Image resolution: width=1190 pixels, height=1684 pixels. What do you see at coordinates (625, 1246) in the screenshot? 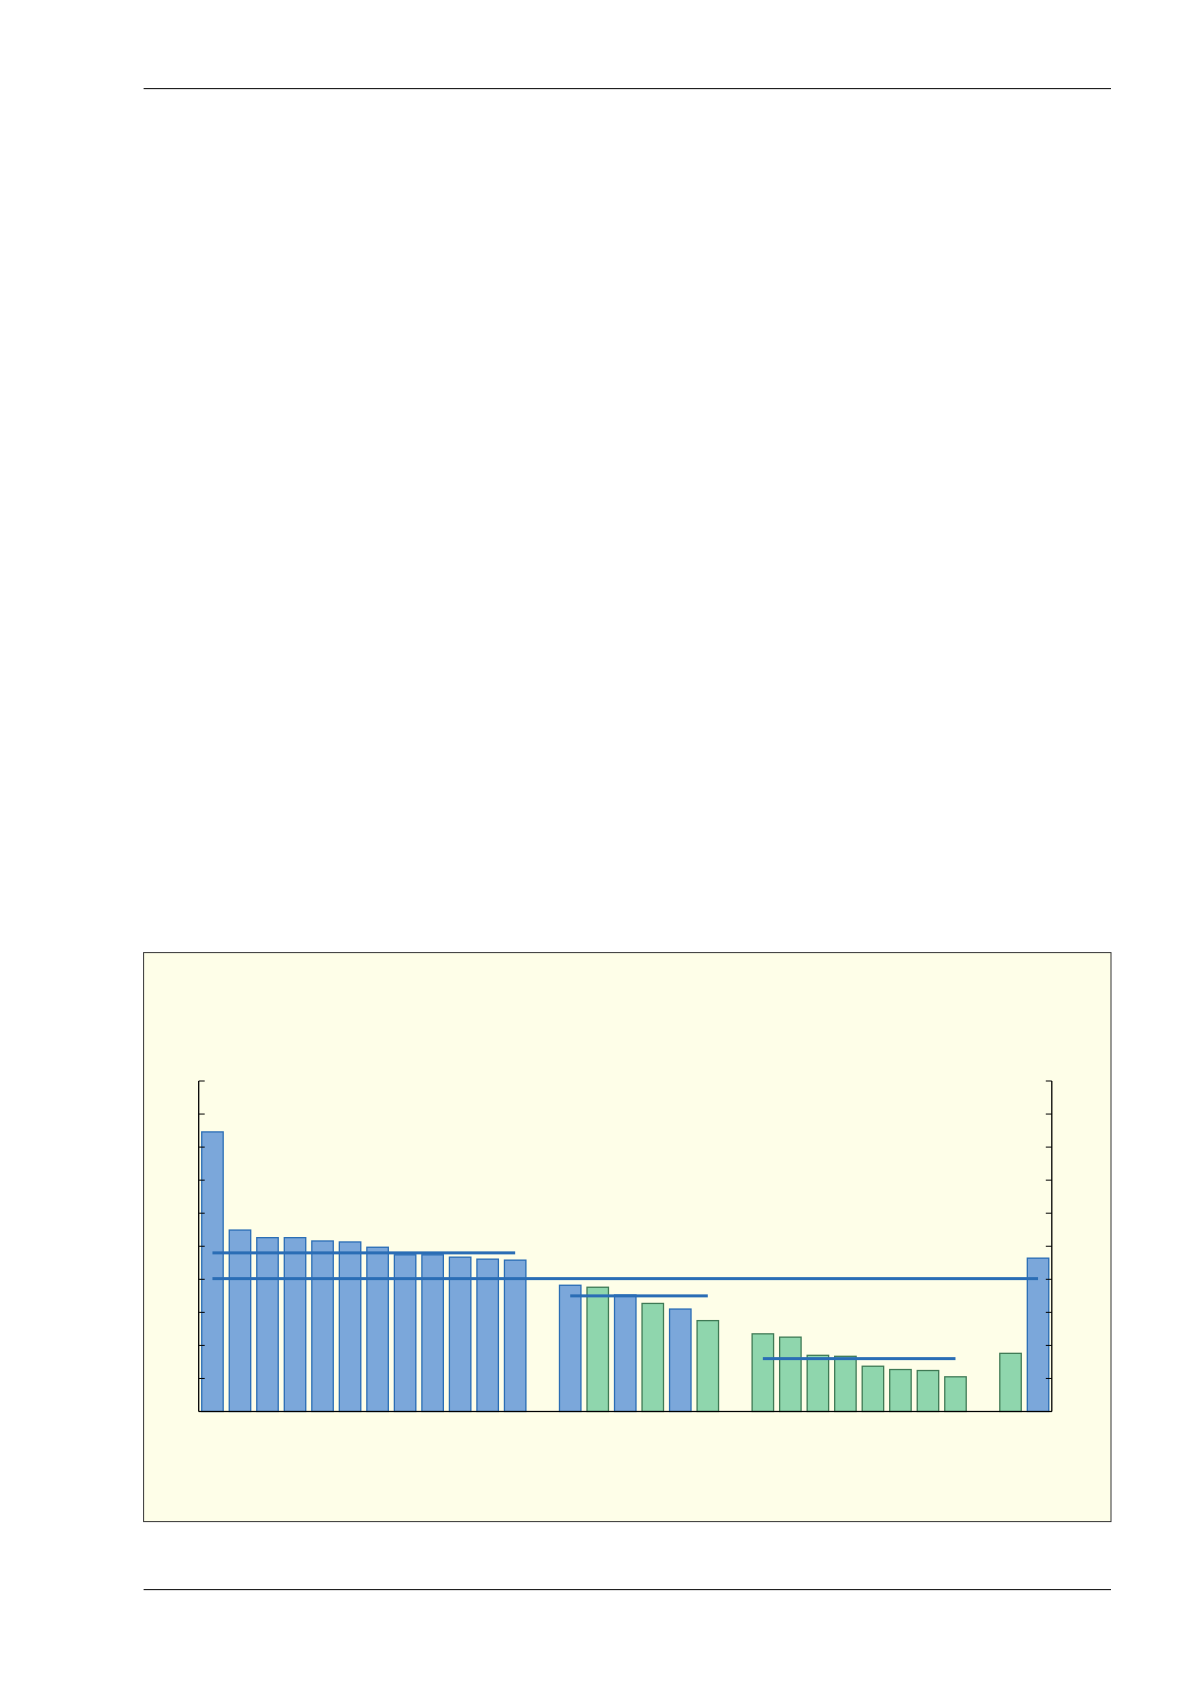
I see `chart` at bounding box center [625, 1246].